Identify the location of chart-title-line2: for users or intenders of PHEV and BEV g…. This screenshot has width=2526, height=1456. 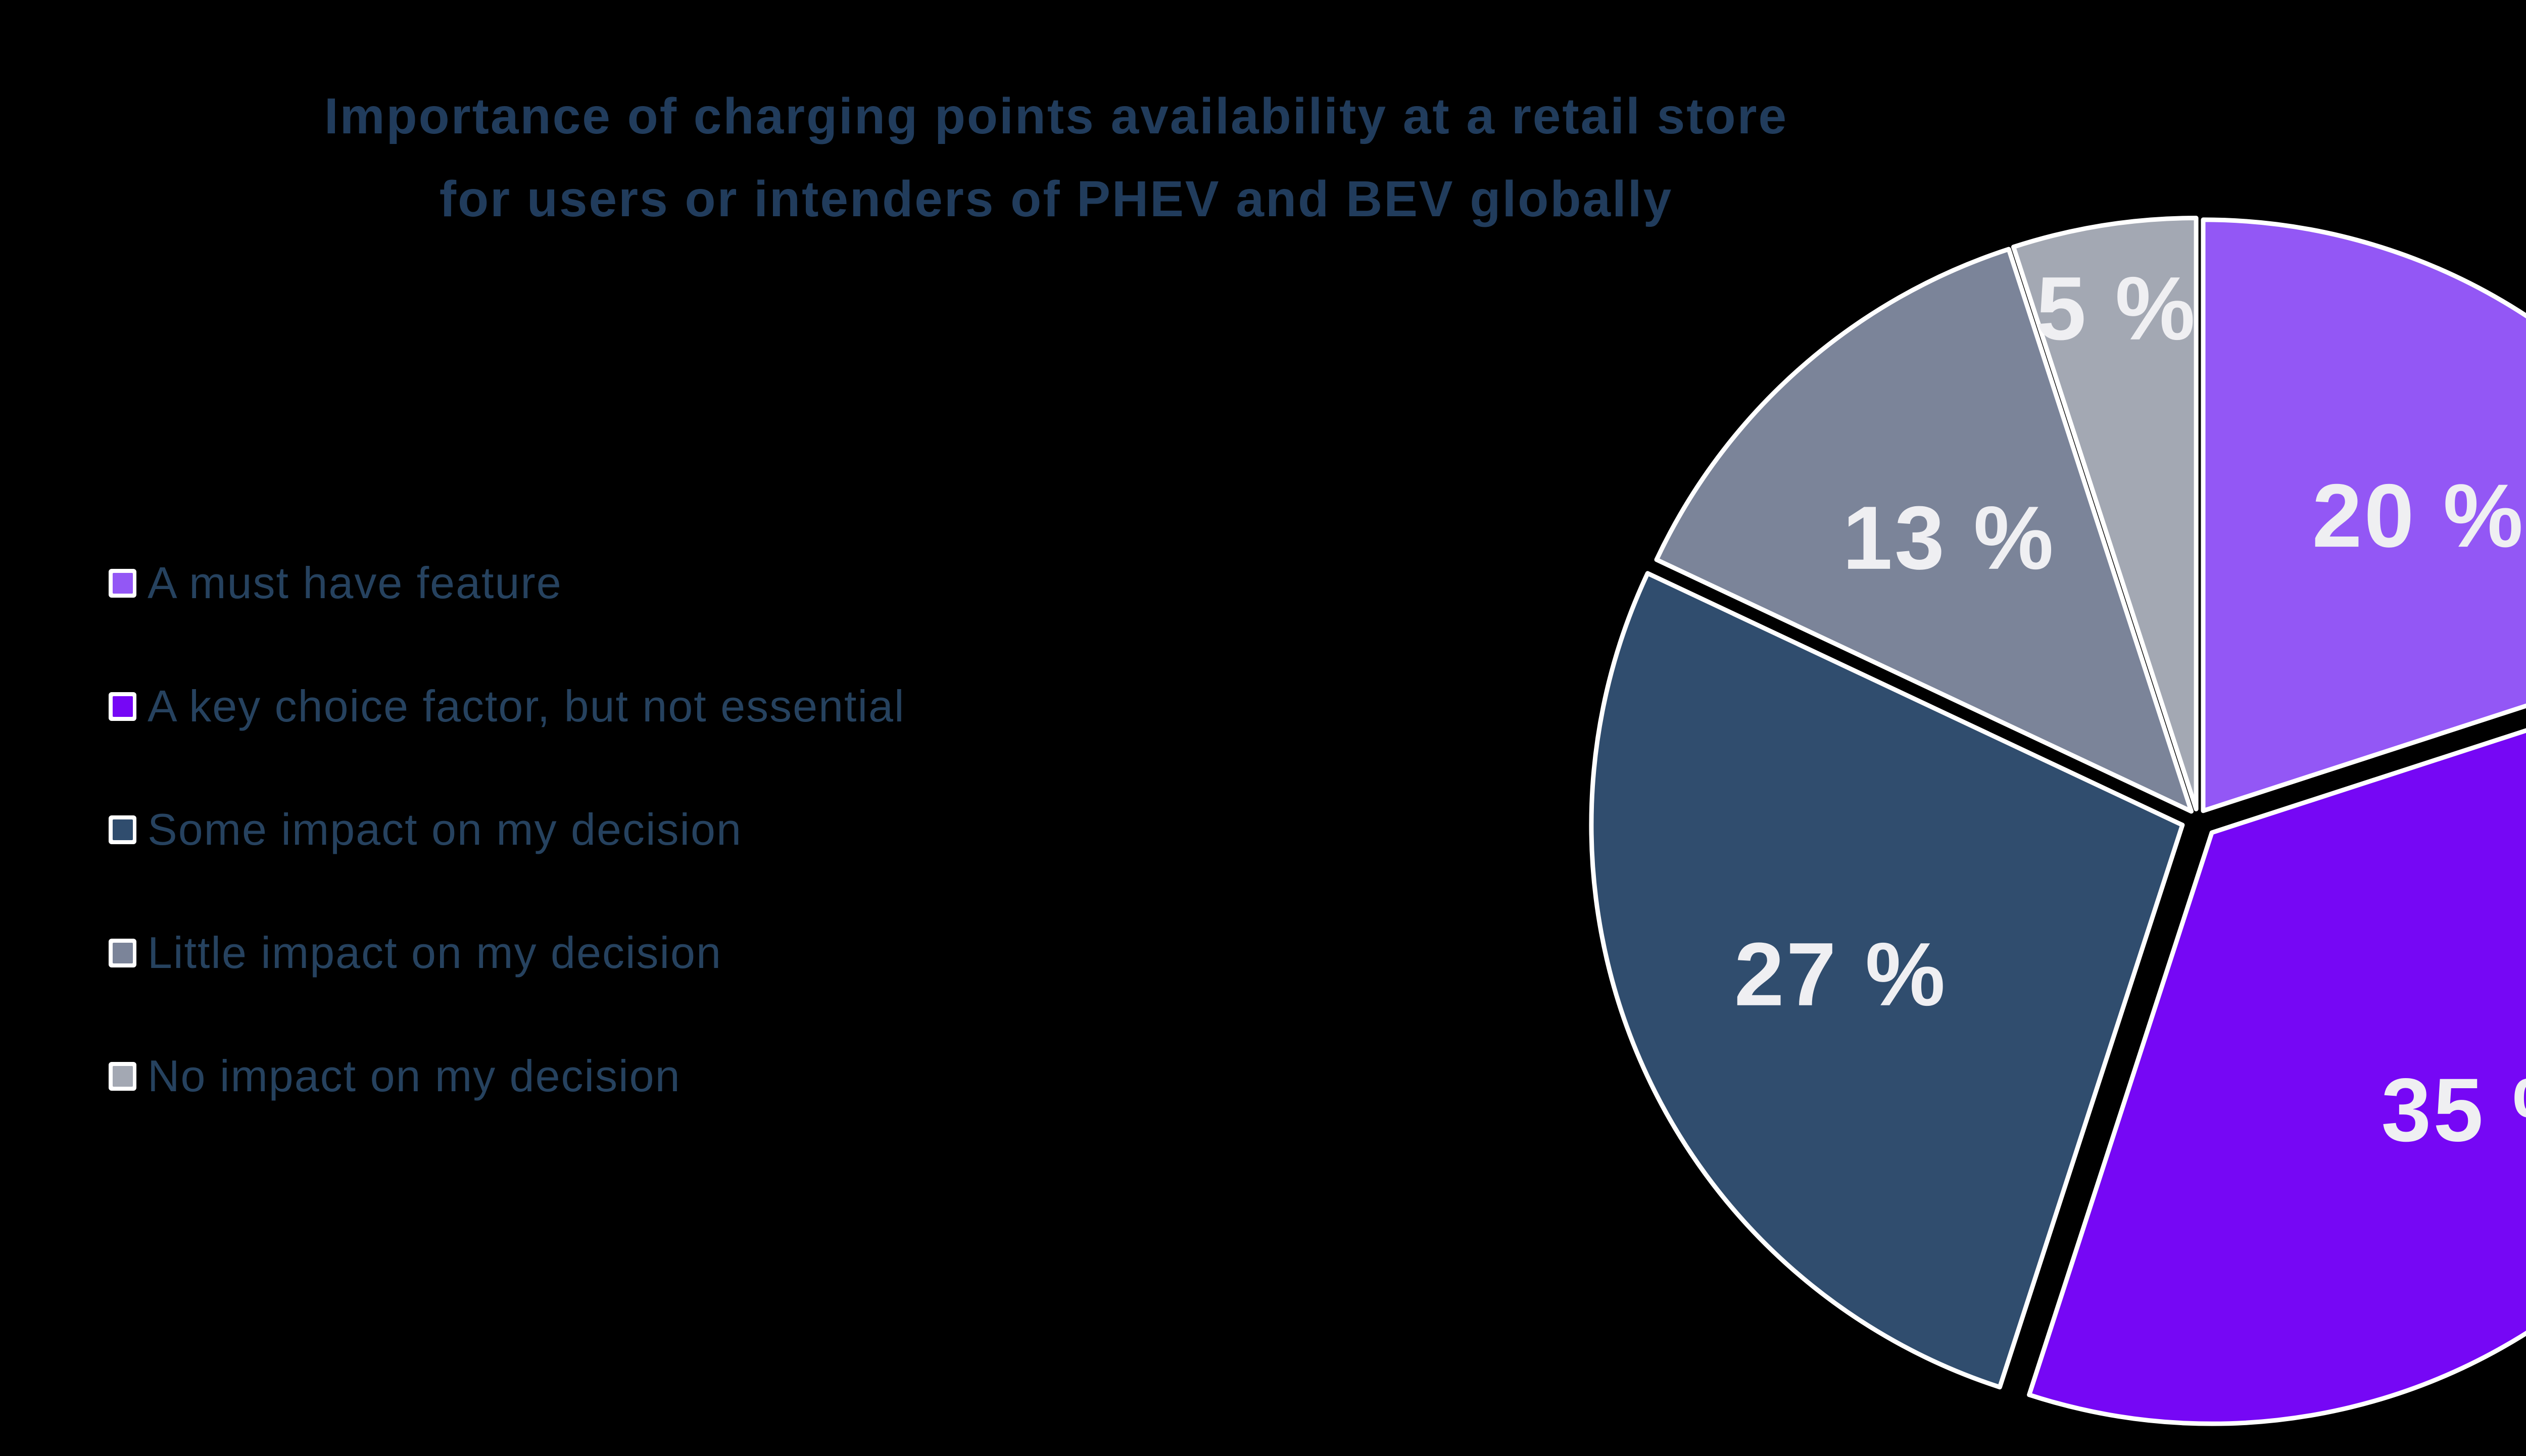
(1056, 199).